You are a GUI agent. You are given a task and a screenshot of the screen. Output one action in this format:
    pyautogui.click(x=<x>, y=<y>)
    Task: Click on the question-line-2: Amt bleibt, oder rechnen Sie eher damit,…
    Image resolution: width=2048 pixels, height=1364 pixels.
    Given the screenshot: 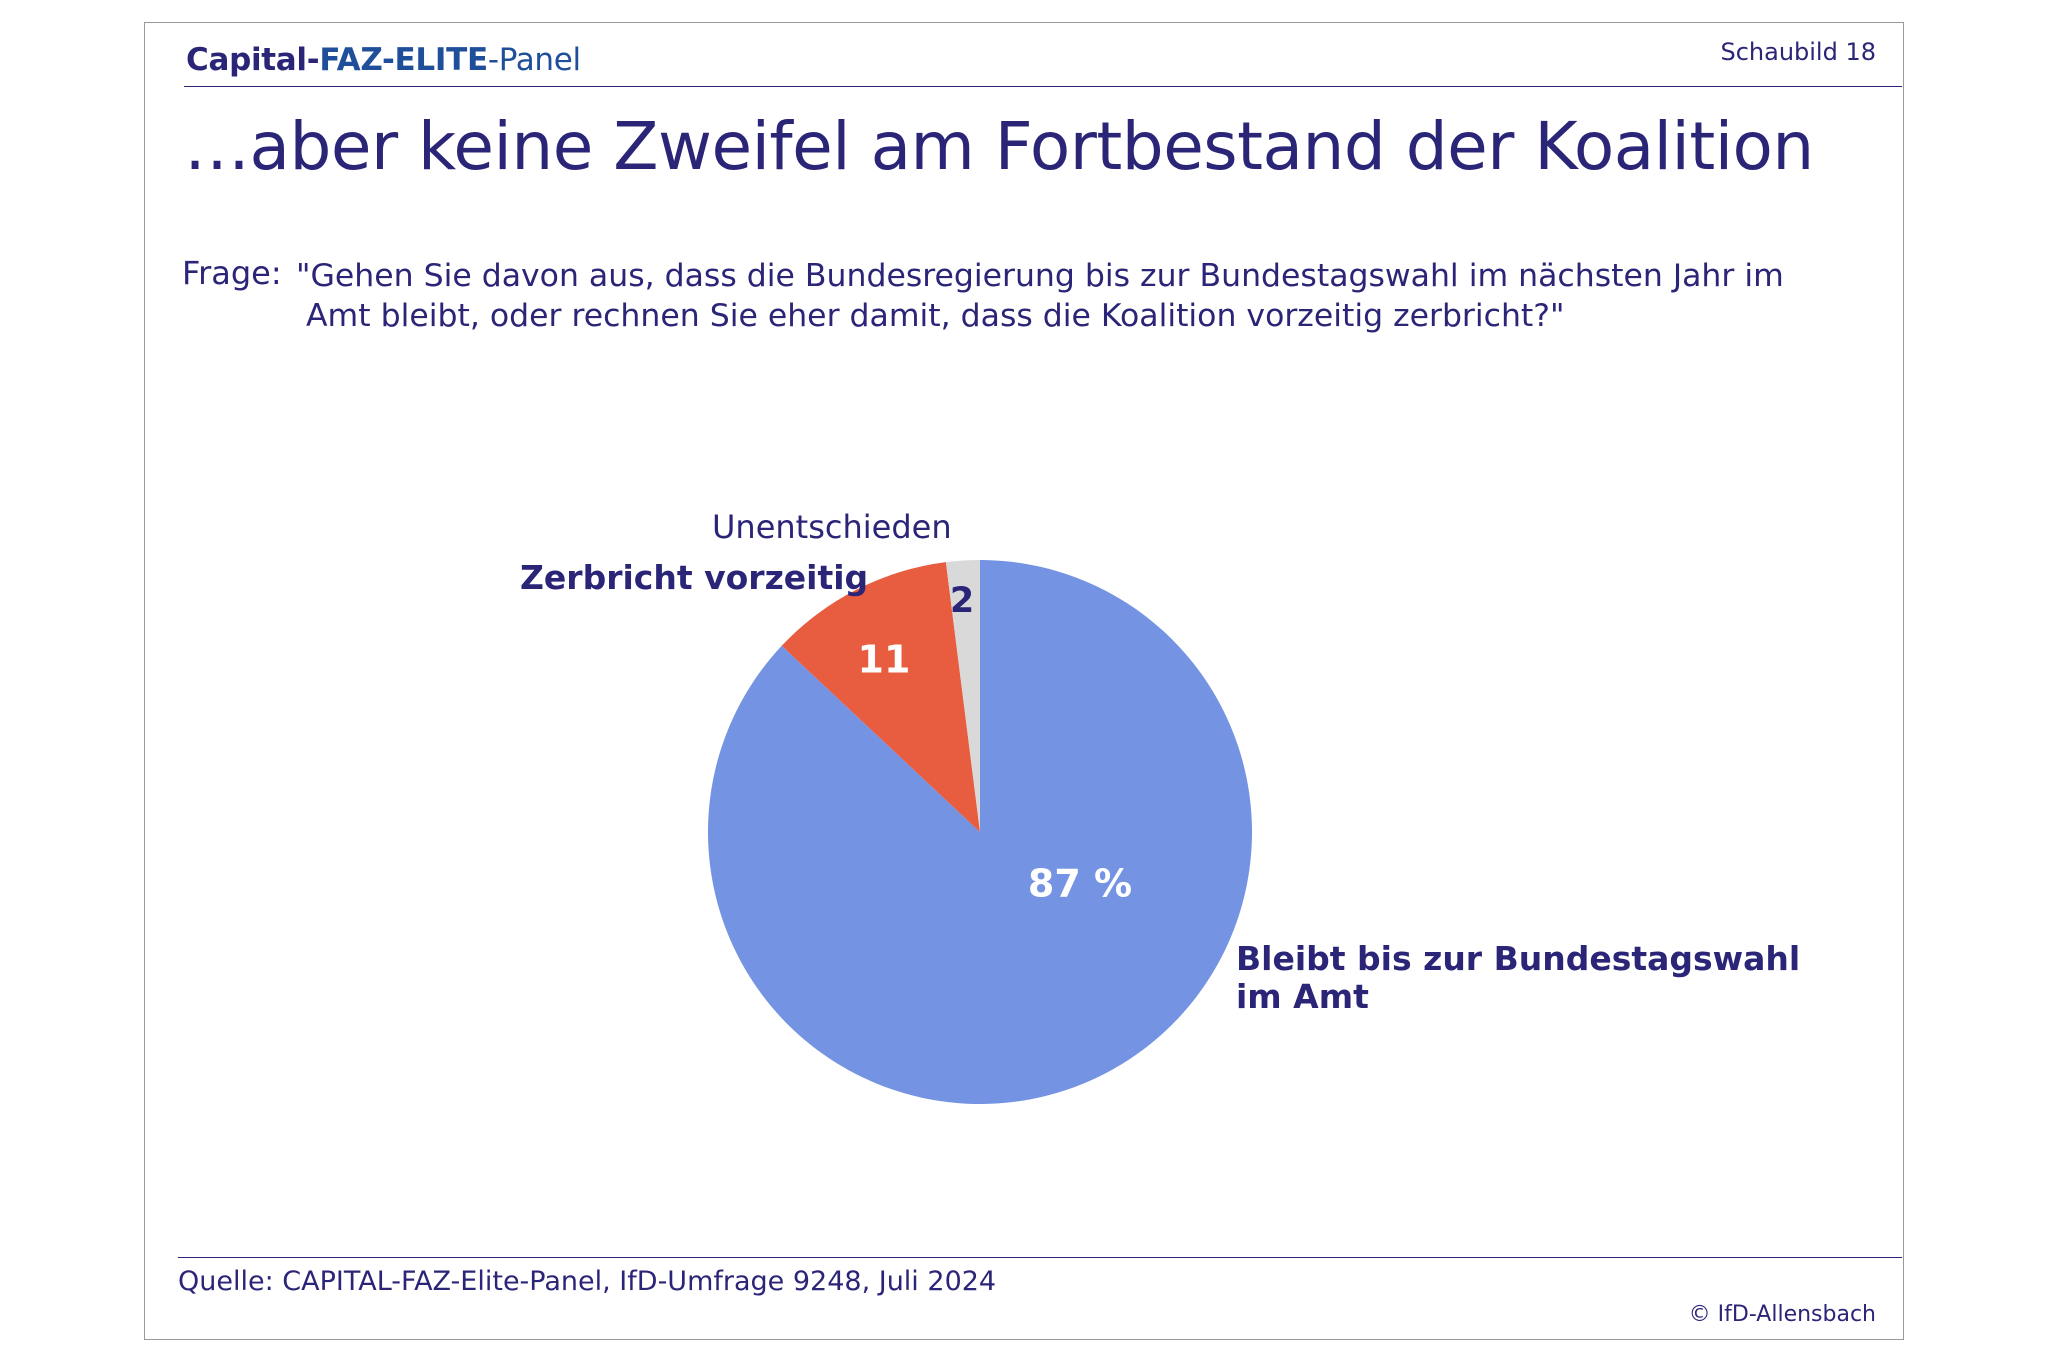 What is the action you would take?
    pyautogui.click(x=935, y=316)
    